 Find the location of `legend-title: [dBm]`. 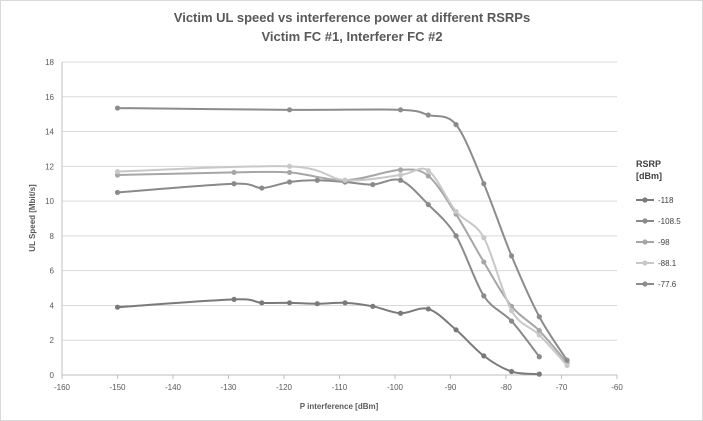

legend-title: [dBm] is located at coordinates (649, 176).